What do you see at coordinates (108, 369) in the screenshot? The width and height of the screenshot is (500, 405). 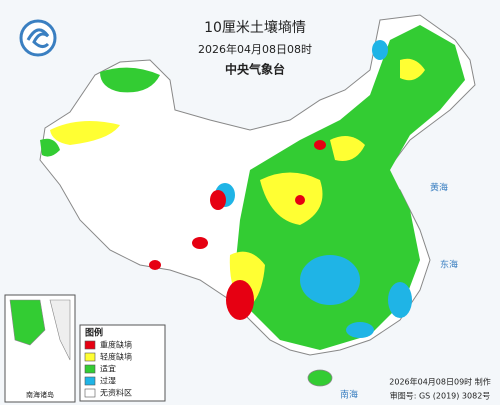 I see `legend-label: 适宜` at bounding box center [108, 369].